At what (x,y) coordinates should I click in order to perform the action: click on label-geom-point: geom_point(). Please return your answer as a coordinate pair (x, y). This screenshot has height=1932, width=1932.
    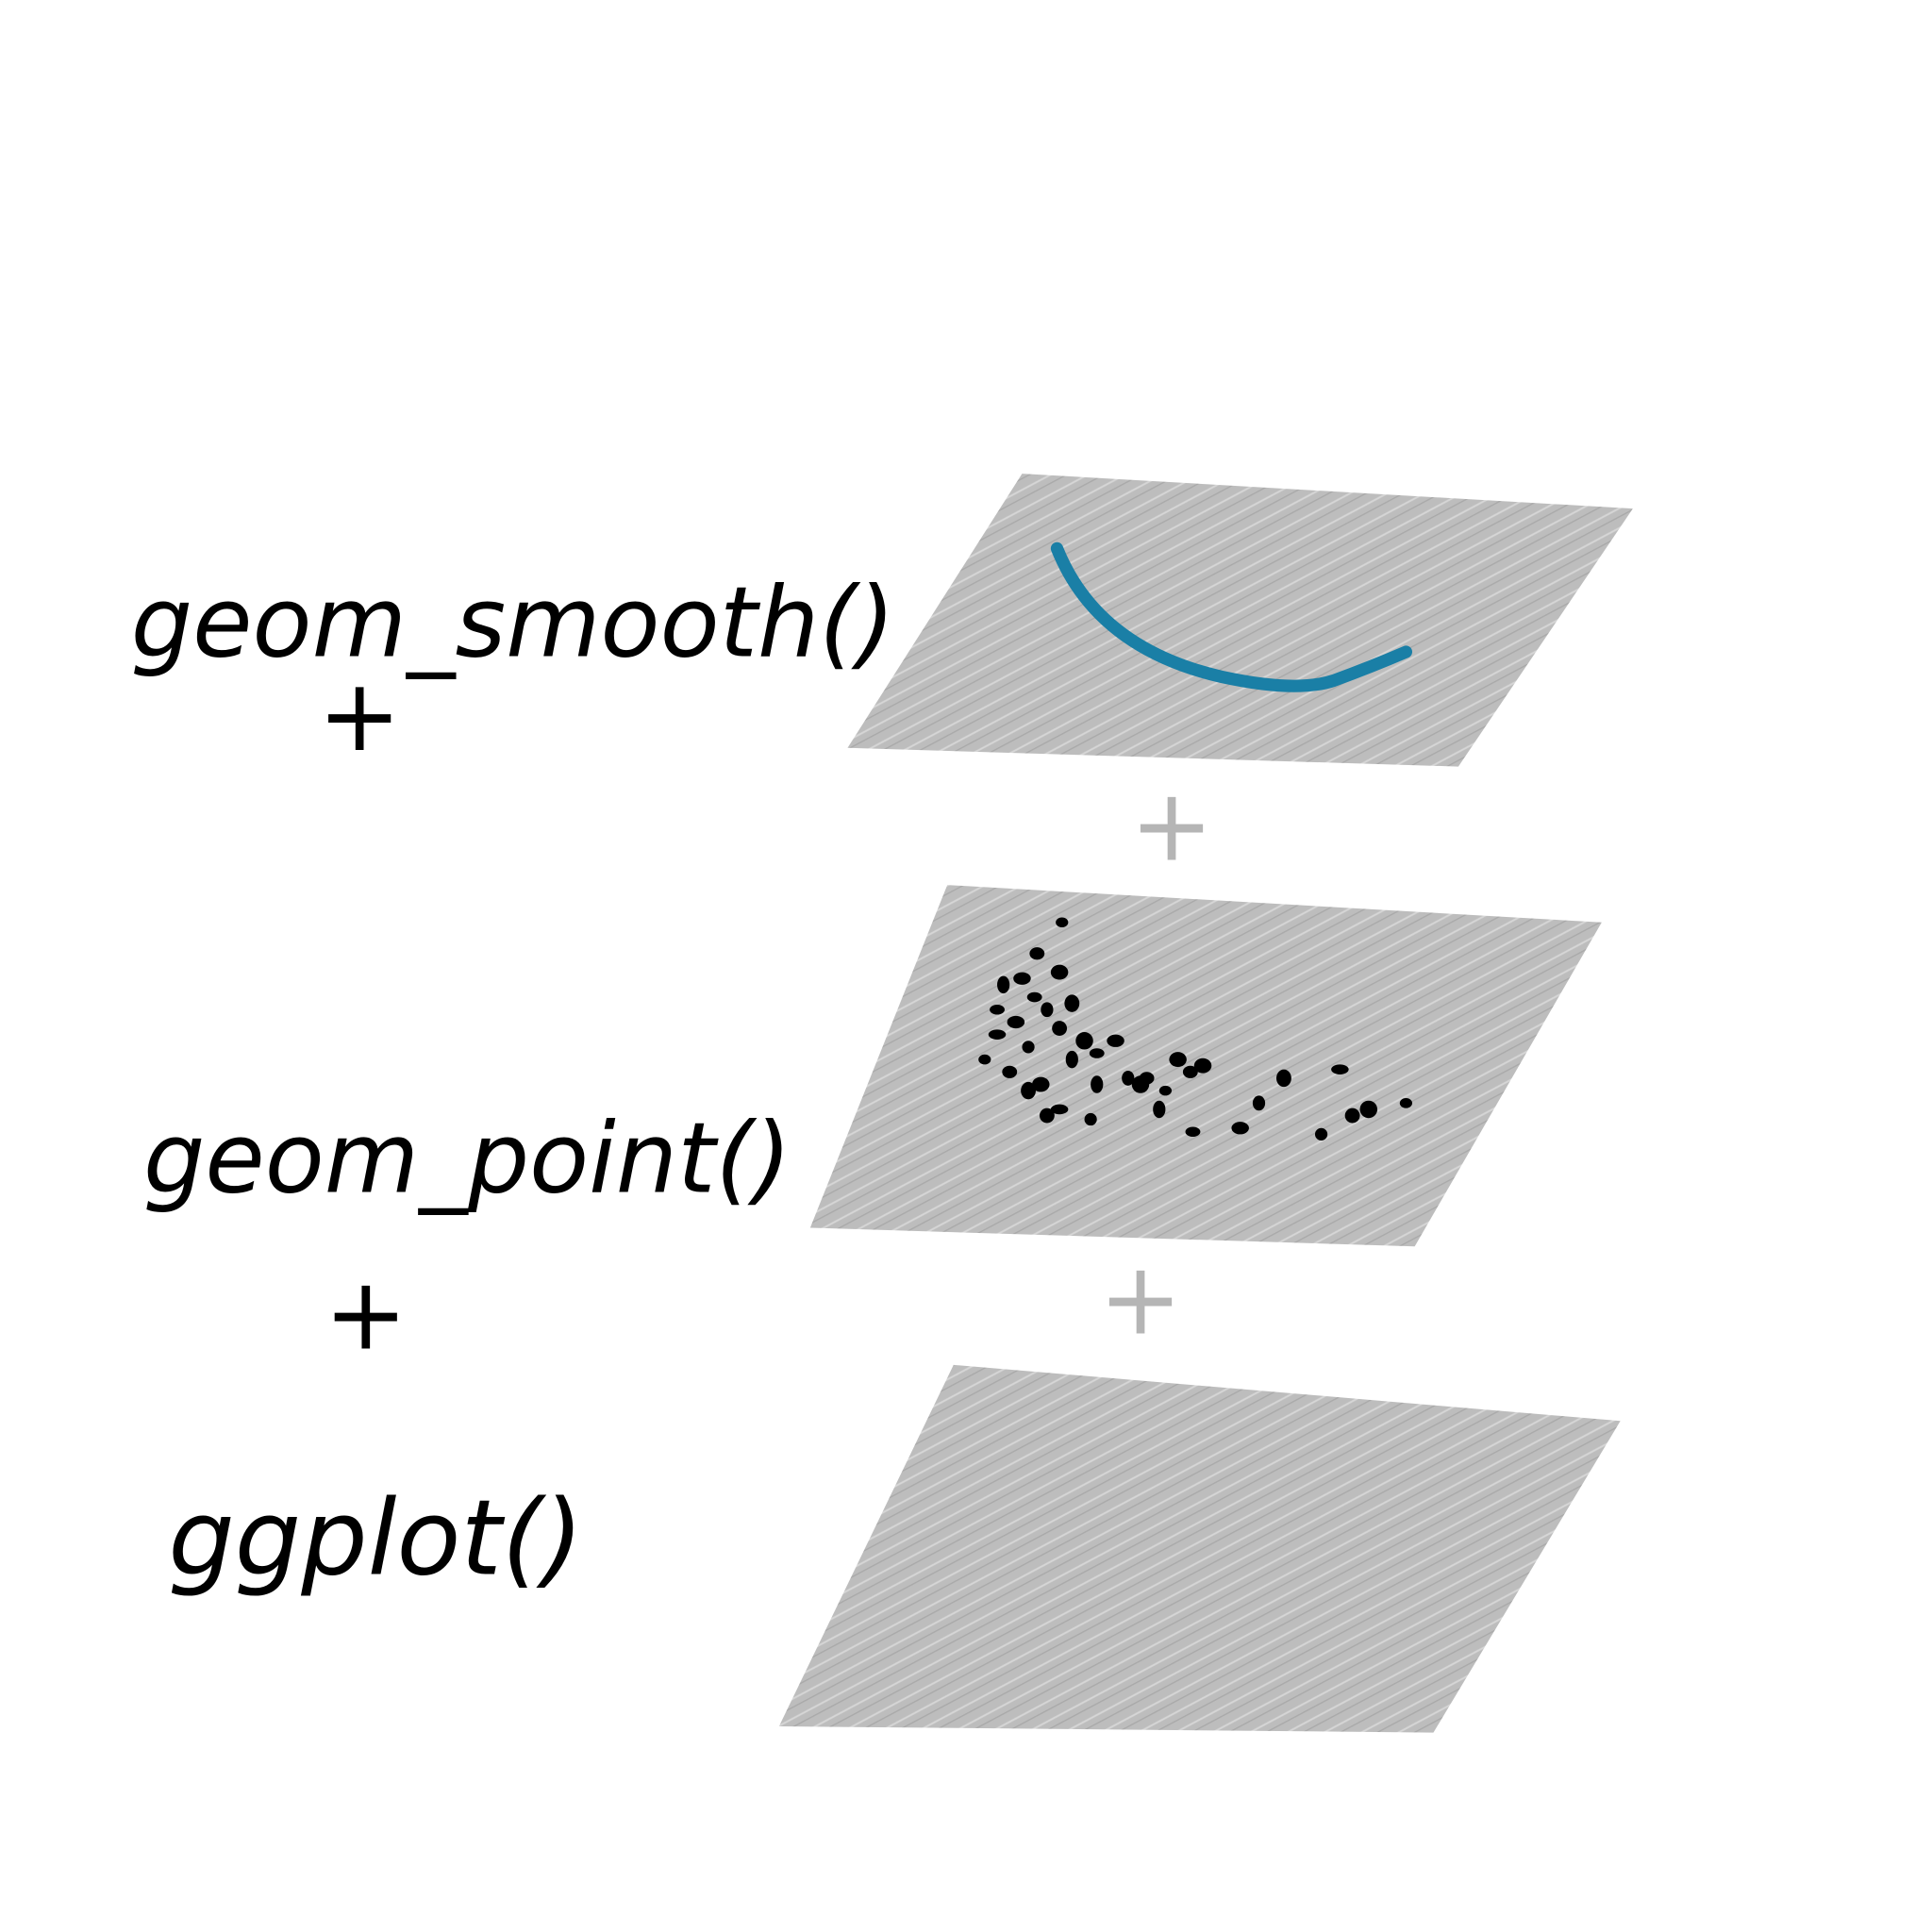
    Looking at the image, I should click on (467, 1160).